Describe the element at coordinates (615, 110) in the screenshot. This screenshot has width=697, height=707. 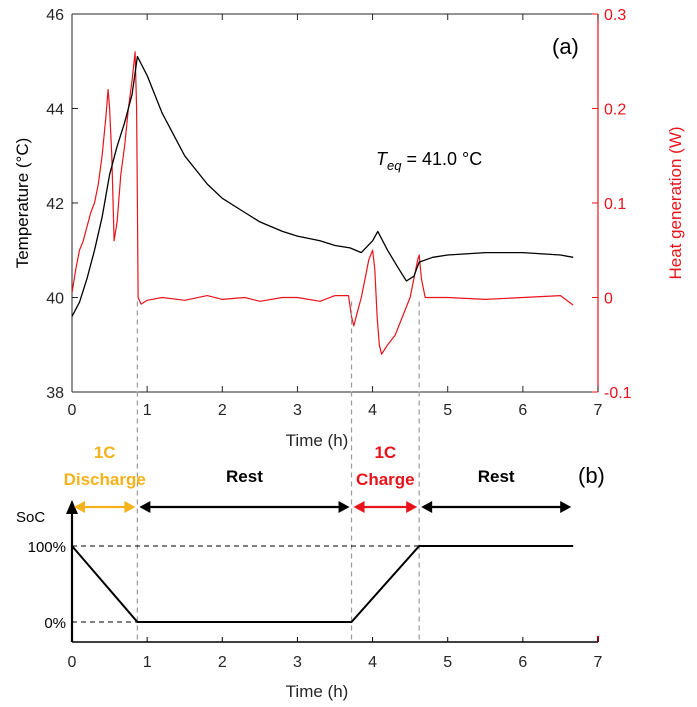
I see `y-right-tick-label: 0.2` at that location.